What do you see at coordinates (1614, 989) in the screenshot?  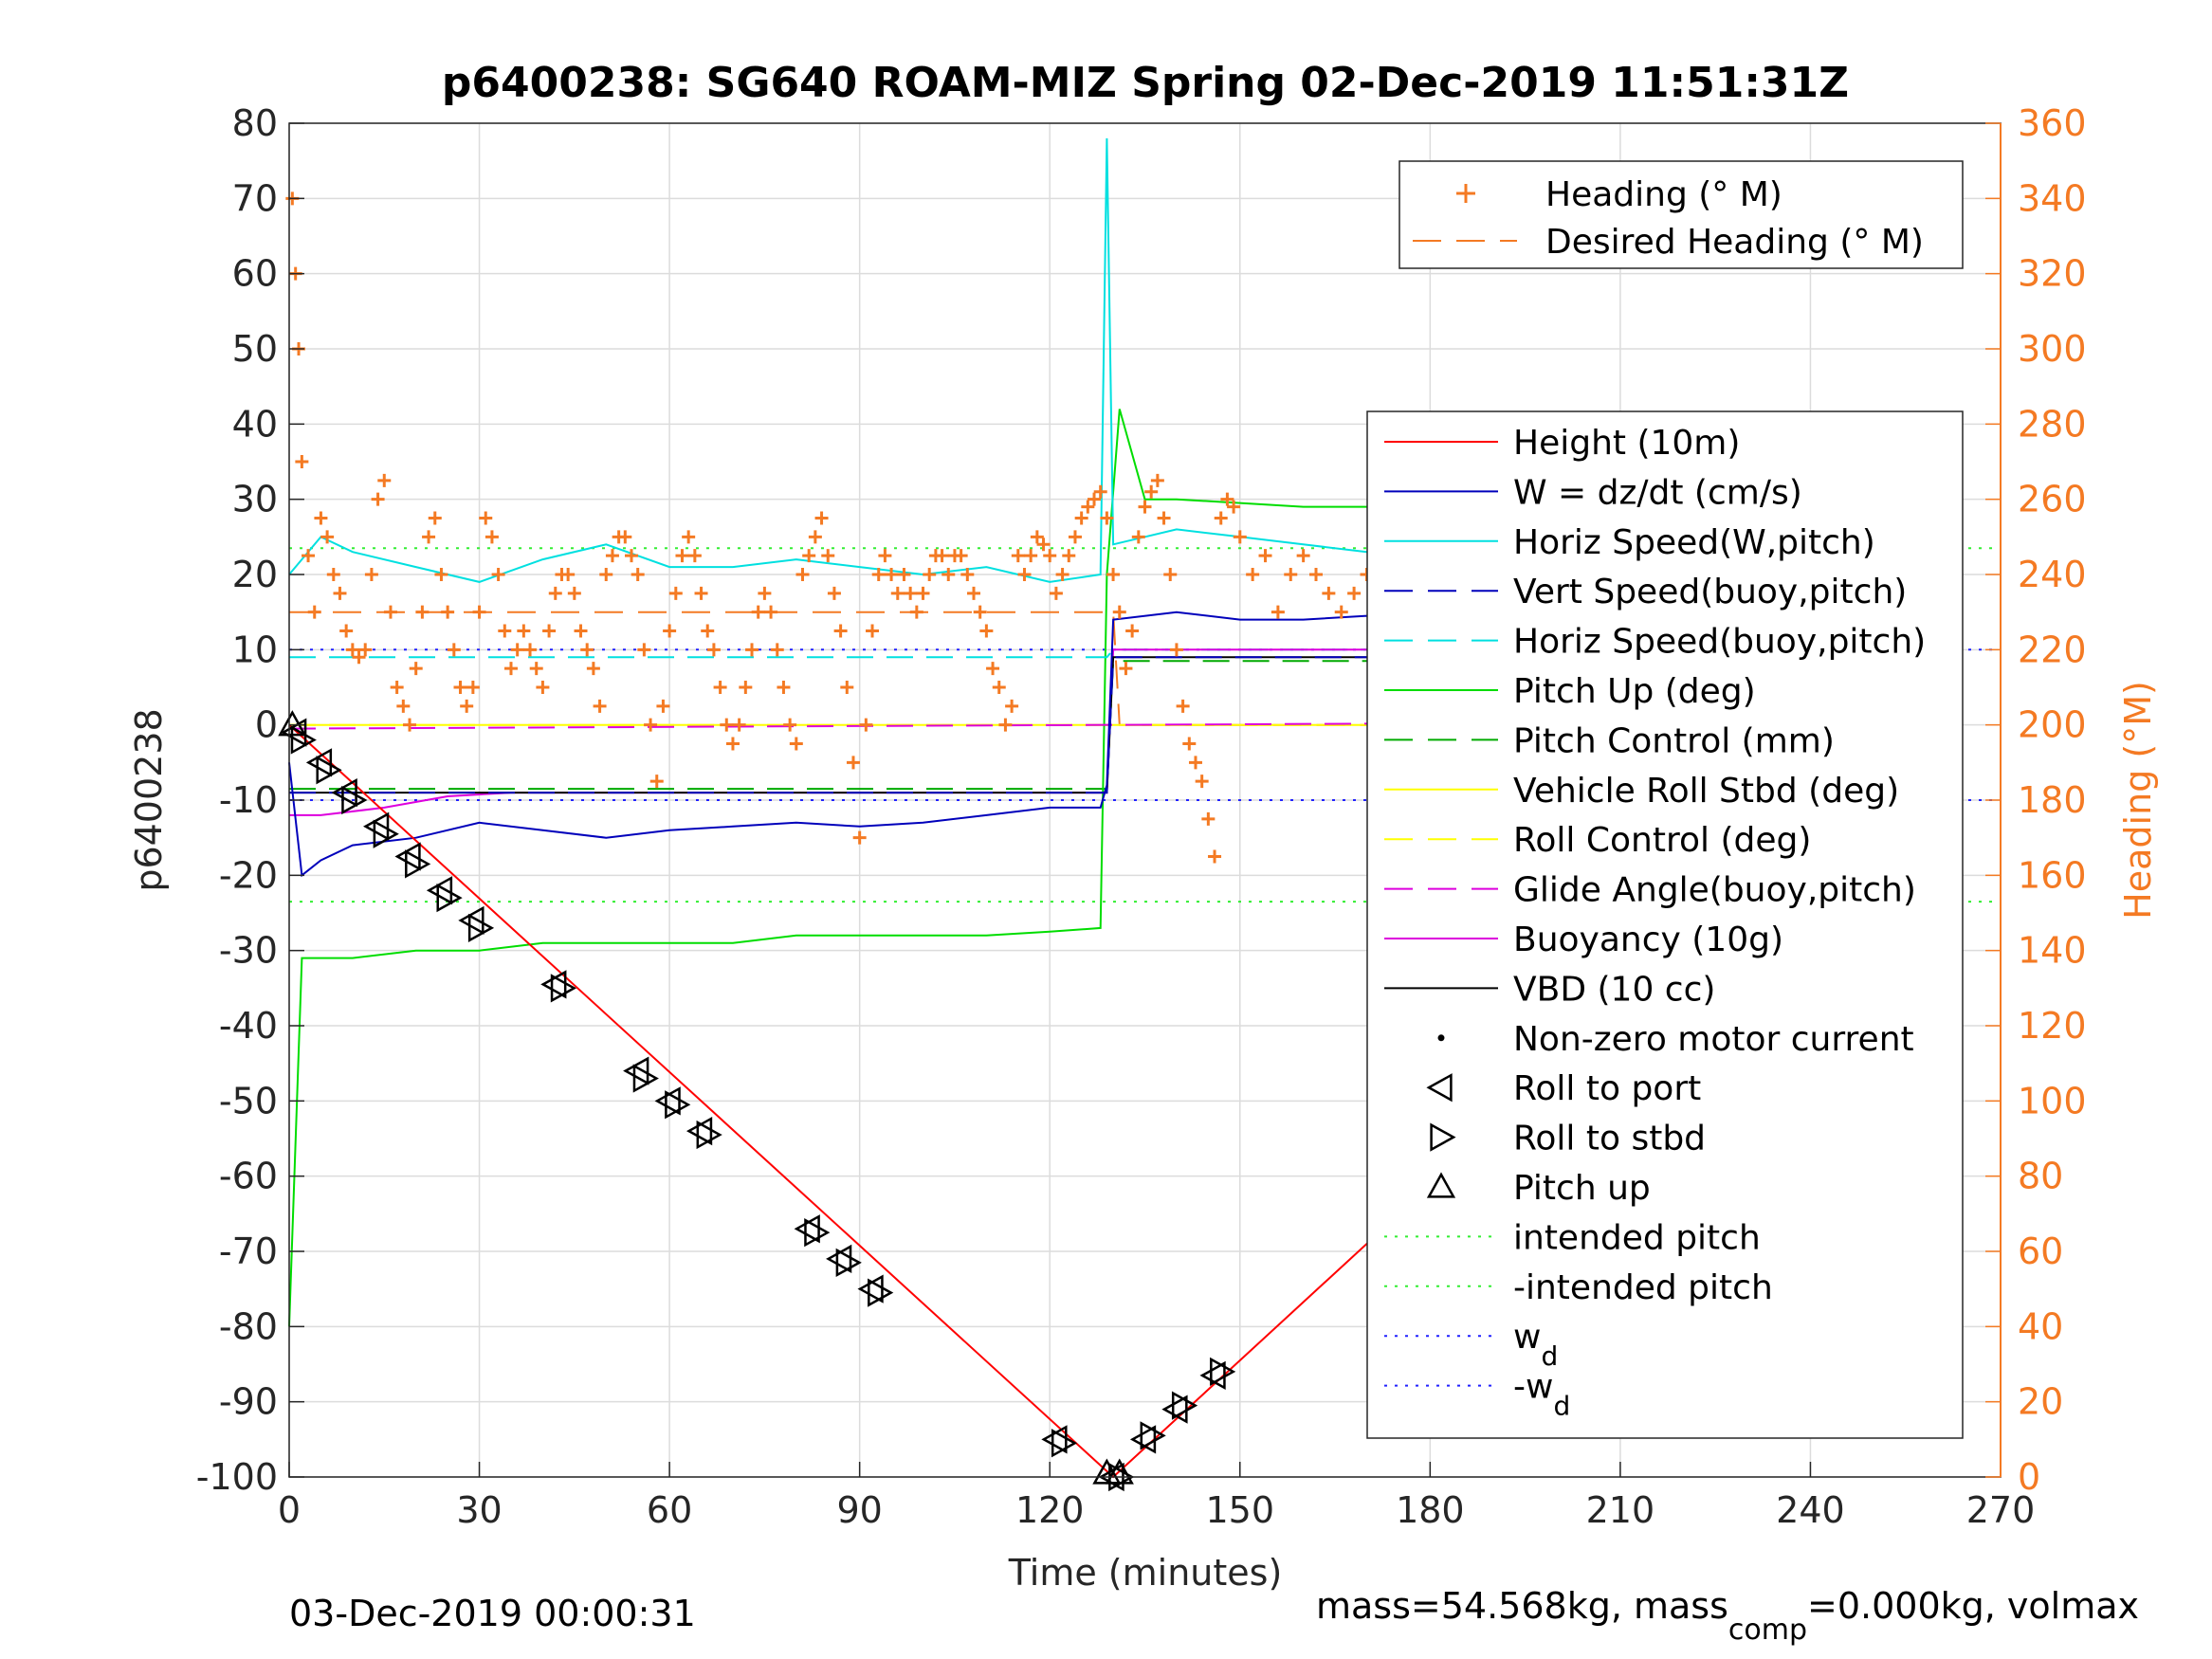 I see `legend-main-label: VBD (10 cc)` at bounding box center [1614, 989].